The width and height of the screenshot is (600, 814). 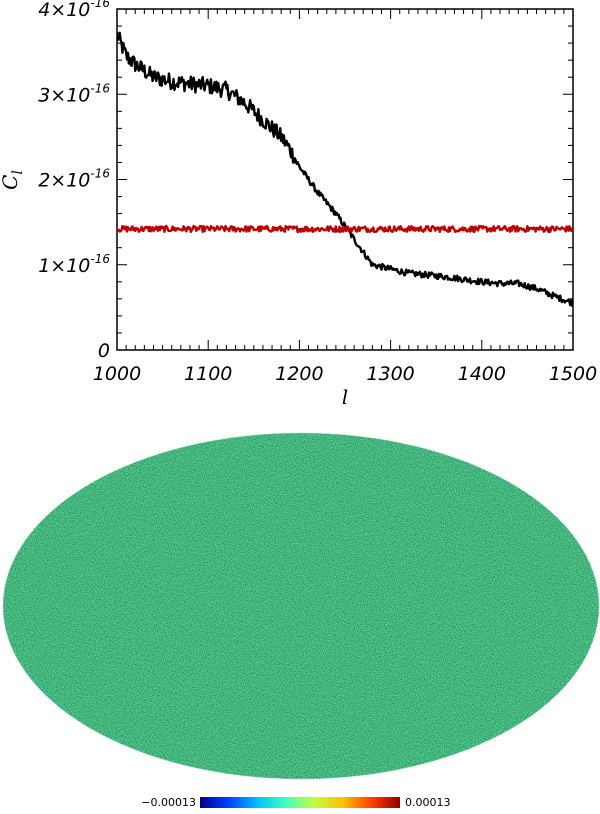 What do you see at coordinates (208, 374) in the screenshot?
I see `x-tick-label: 1100` at bounding box center [208, 374].